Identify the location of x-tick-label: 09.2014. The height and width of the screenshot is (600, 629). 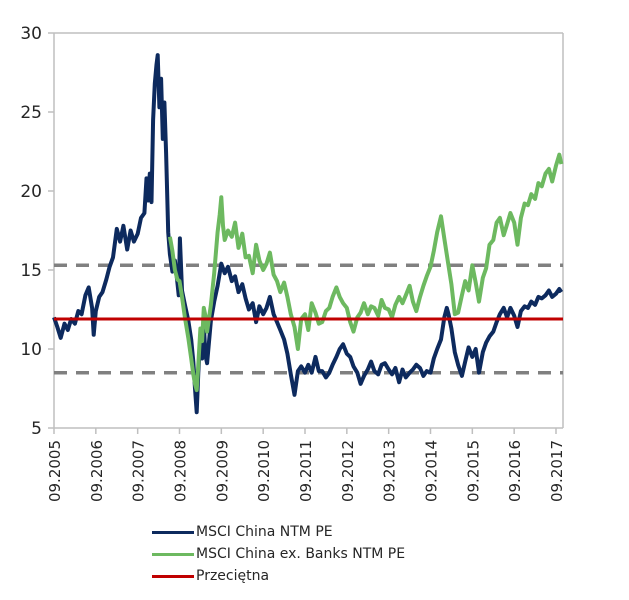
(432, 471).